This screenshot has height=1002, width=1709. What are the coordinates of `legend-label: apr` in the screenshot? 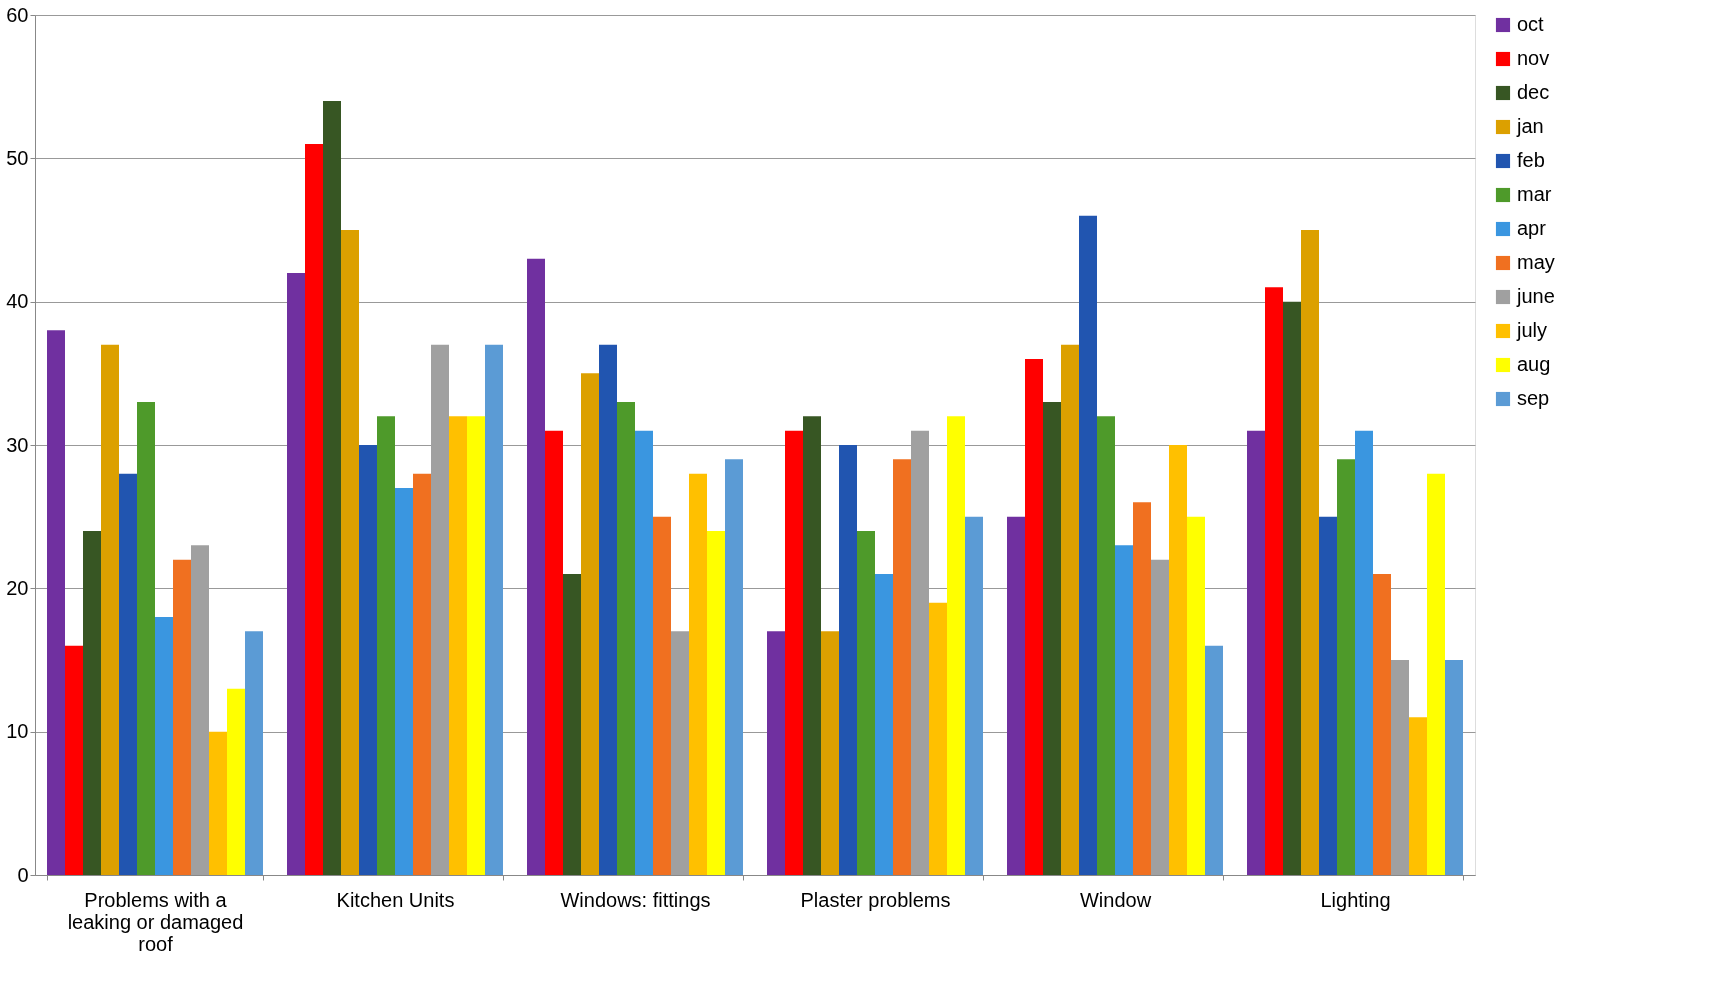 It's located at (1532, 228).